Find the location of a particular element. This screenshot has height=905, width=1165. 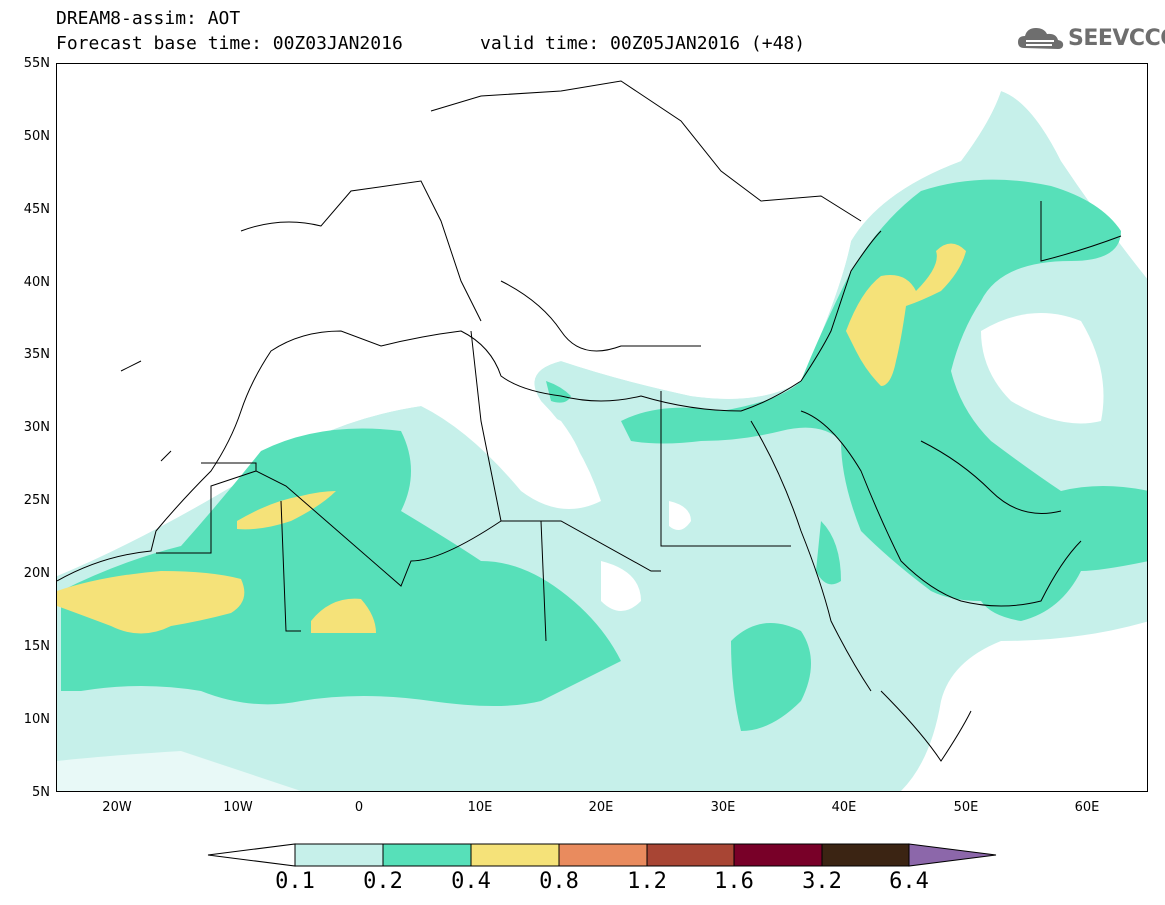

lat-label-50n: 50N is located at coordinates (36, 136).